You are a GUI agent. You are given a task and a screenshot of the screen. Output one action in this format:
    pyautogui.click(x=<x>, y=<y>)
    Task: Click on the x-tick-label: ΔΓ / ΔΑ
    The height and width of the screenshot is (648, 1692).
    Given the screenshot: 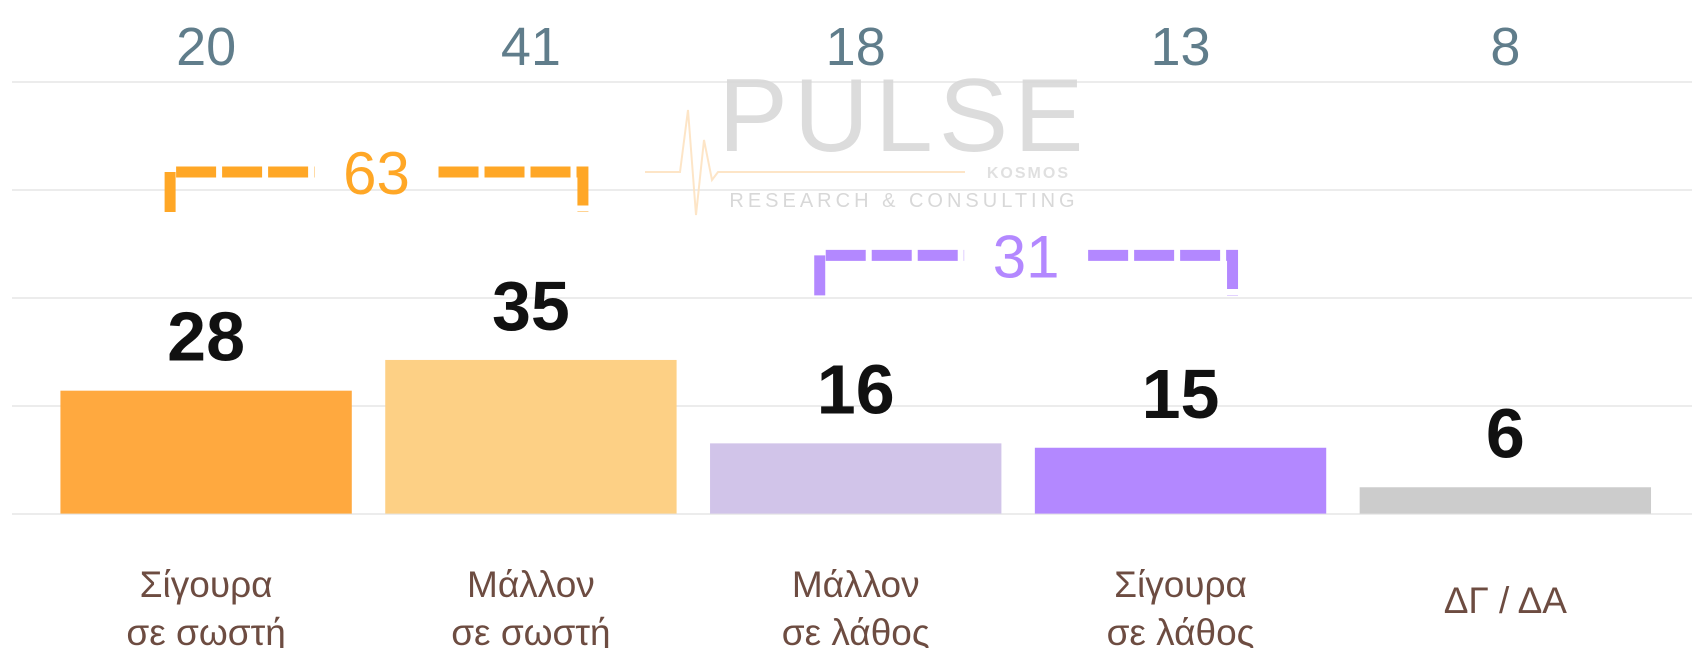 What is the action you would take?
    pyautogui.click(x=1506, y=600)
    